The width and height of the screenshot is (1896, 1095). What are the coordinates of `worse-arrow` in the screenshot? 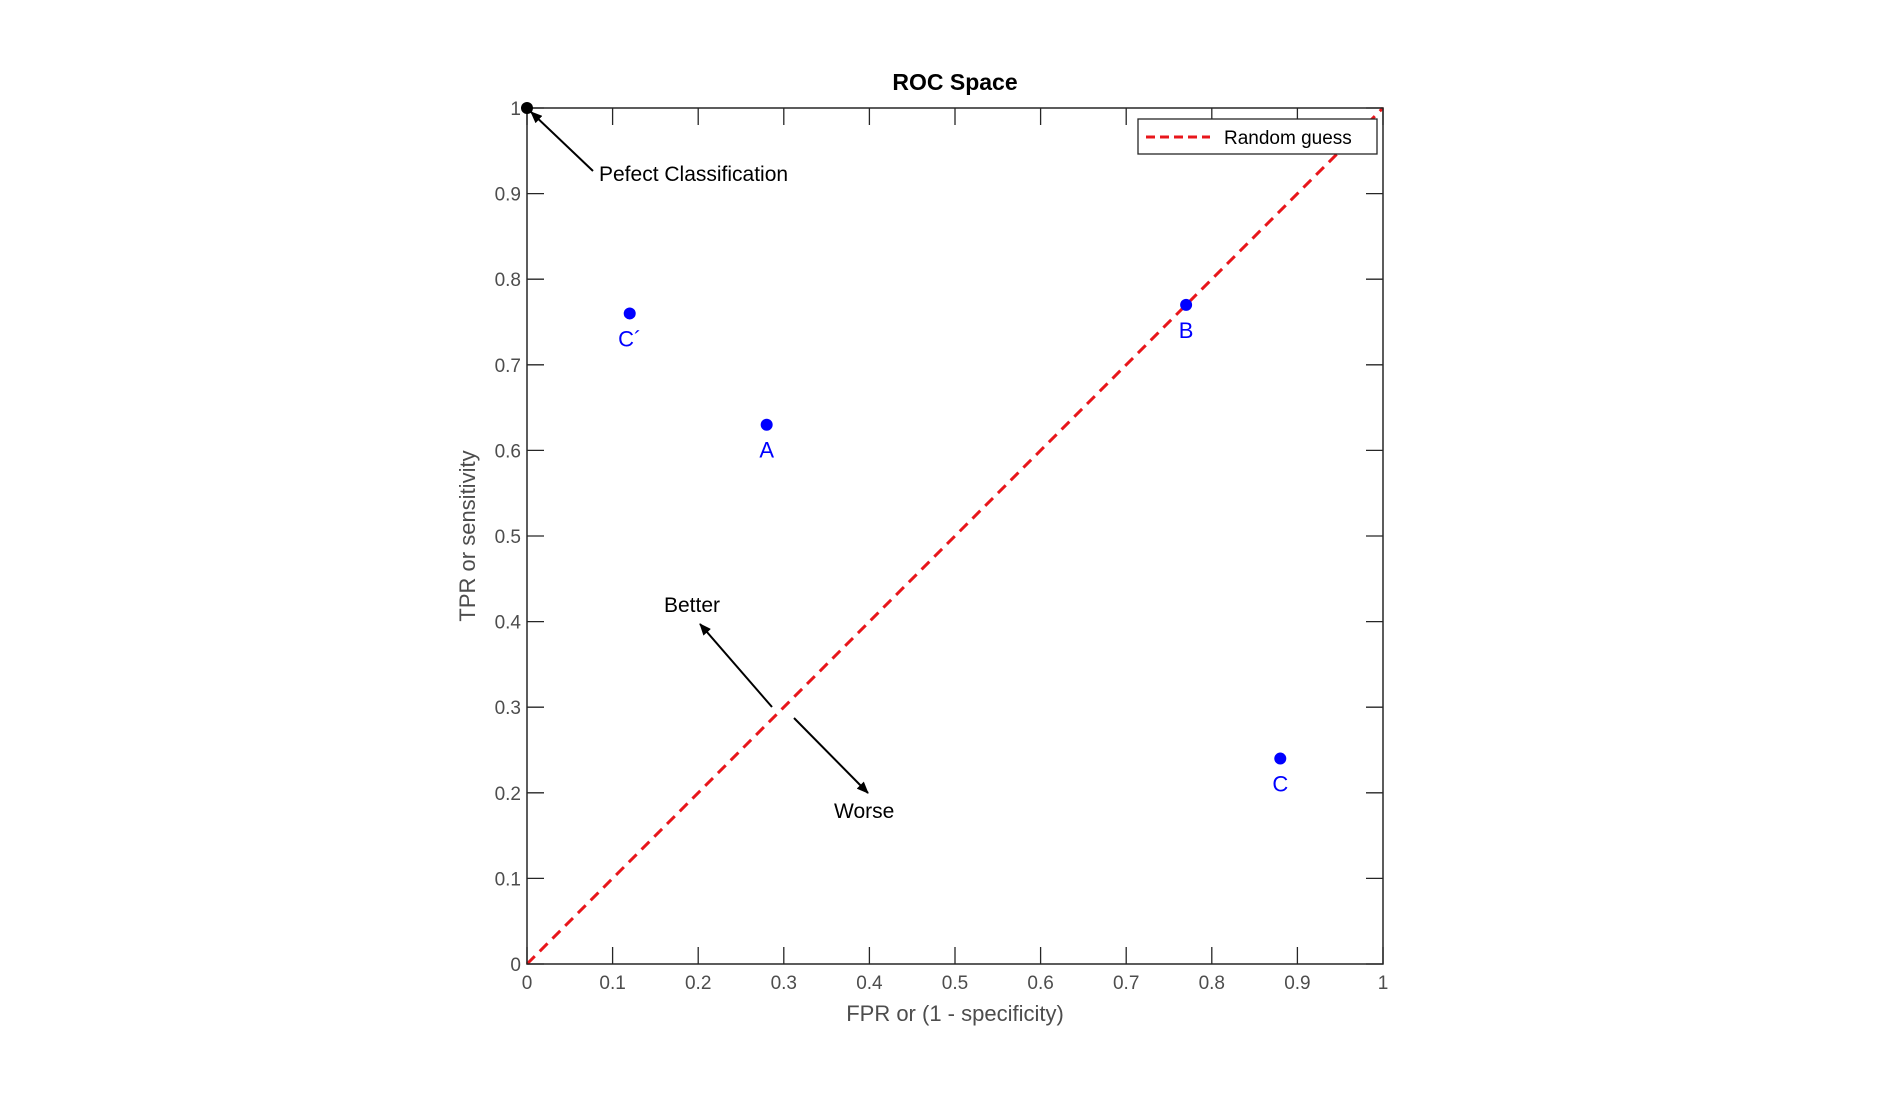 It's located at (831, 755).